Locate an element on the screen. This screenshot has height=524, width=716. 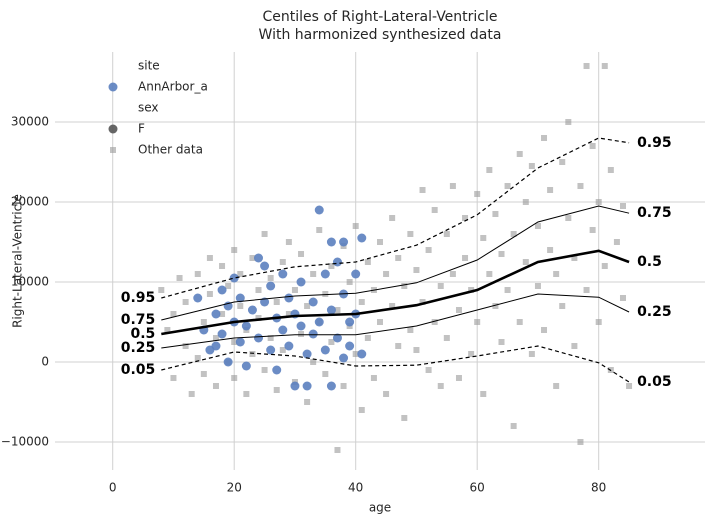
legend-marker is located at coordinates (113, 129).